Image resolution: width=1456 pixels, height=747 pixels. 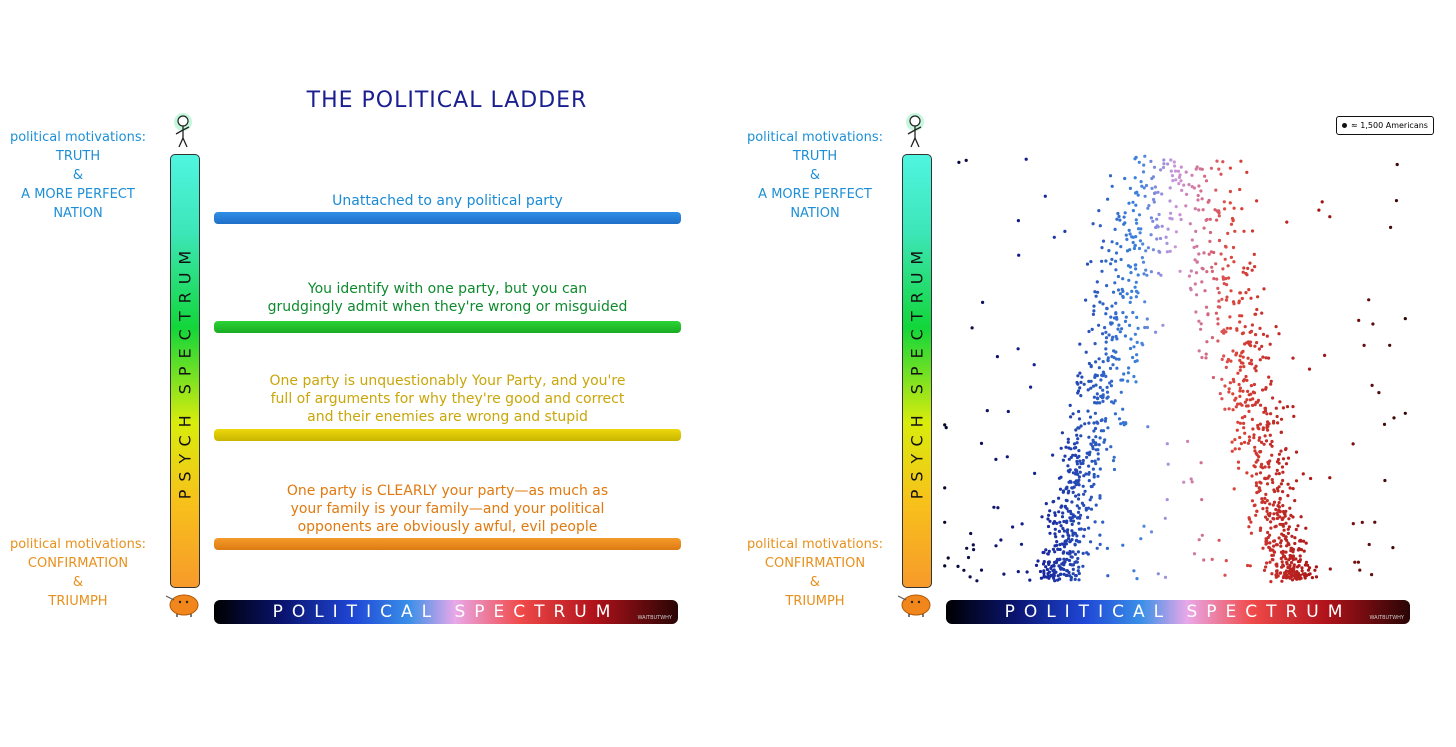 What do you see at coordinates (447, 544) in the screenshot?
I see `rung-4-bar` at bounding box center [447, 544].